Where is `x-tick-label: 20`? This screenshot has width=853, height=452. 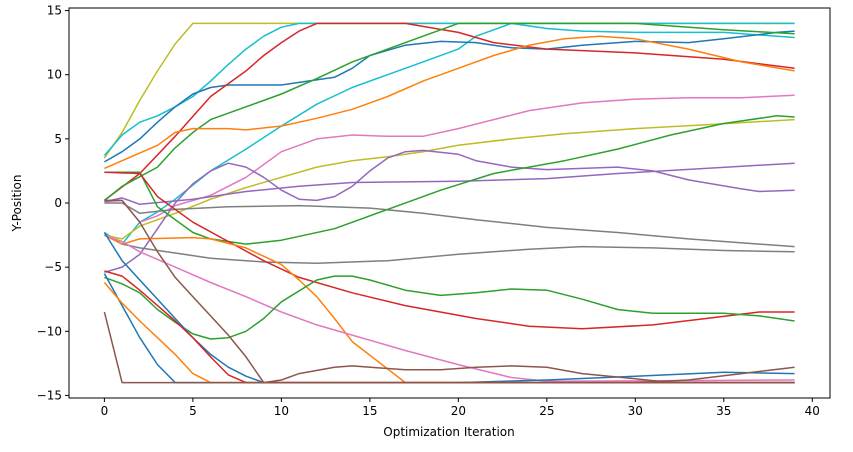 x-tick-label: 20 is located at coordinates (458, 411).